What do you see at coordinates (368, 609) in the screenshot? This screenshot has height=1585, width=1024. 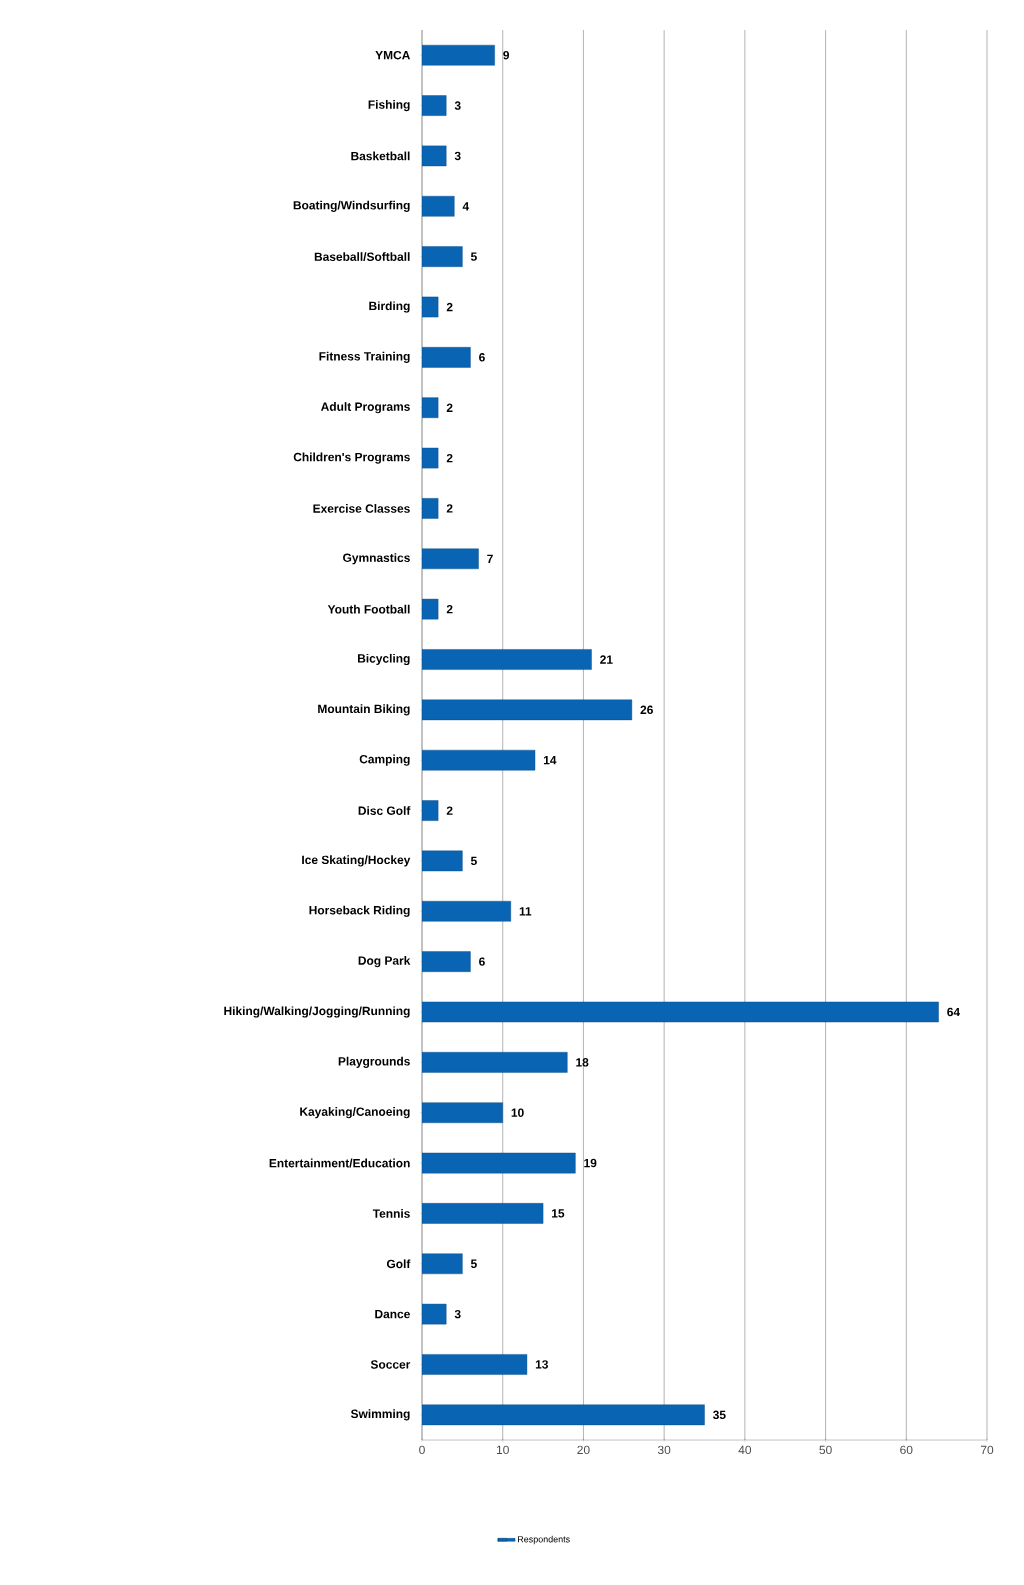 I see `y-tick-label: Youth Football` at bounding box center [368, 609].